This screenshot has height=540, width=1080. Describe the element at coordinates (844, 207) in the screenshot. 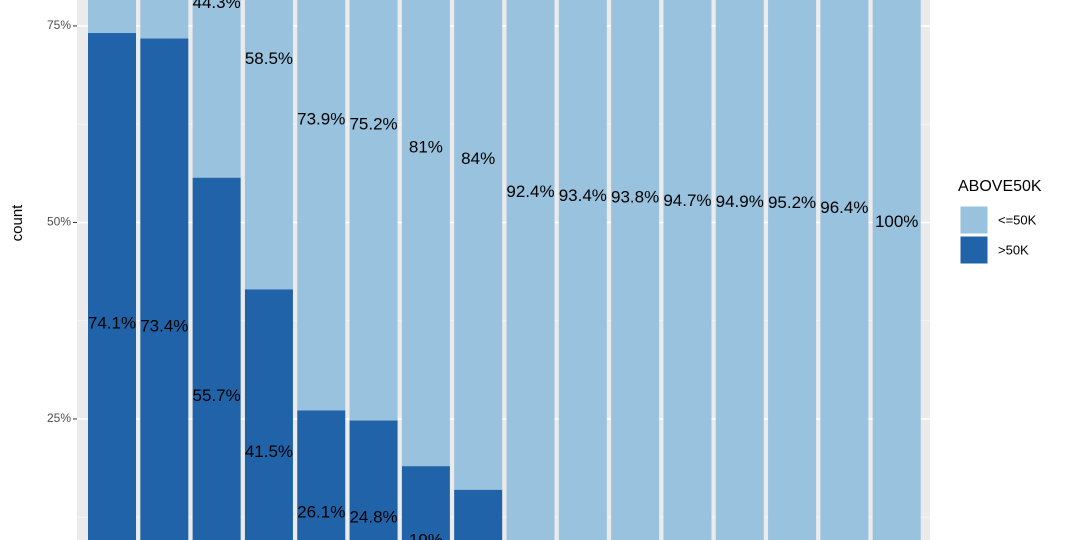

I see `value-label: 96.4%` at that location.